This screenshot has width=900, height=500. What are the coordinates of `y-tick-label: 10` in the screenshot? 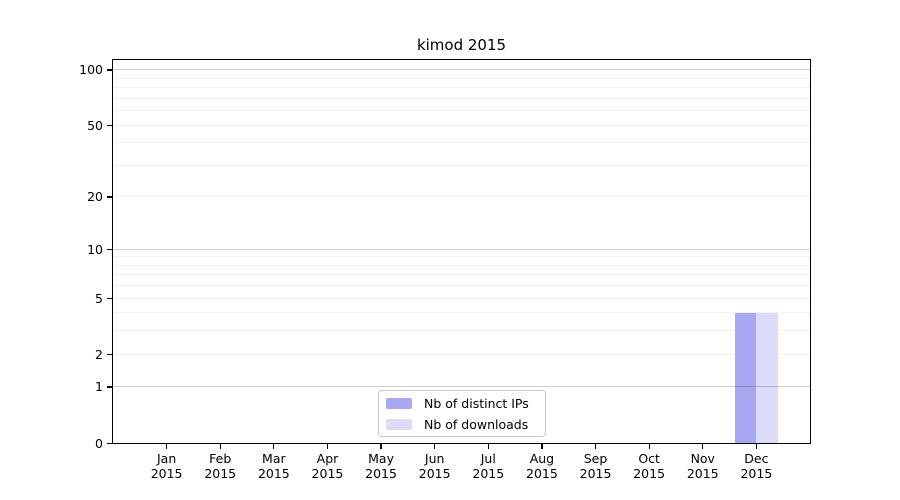 It's located at (95, 249).